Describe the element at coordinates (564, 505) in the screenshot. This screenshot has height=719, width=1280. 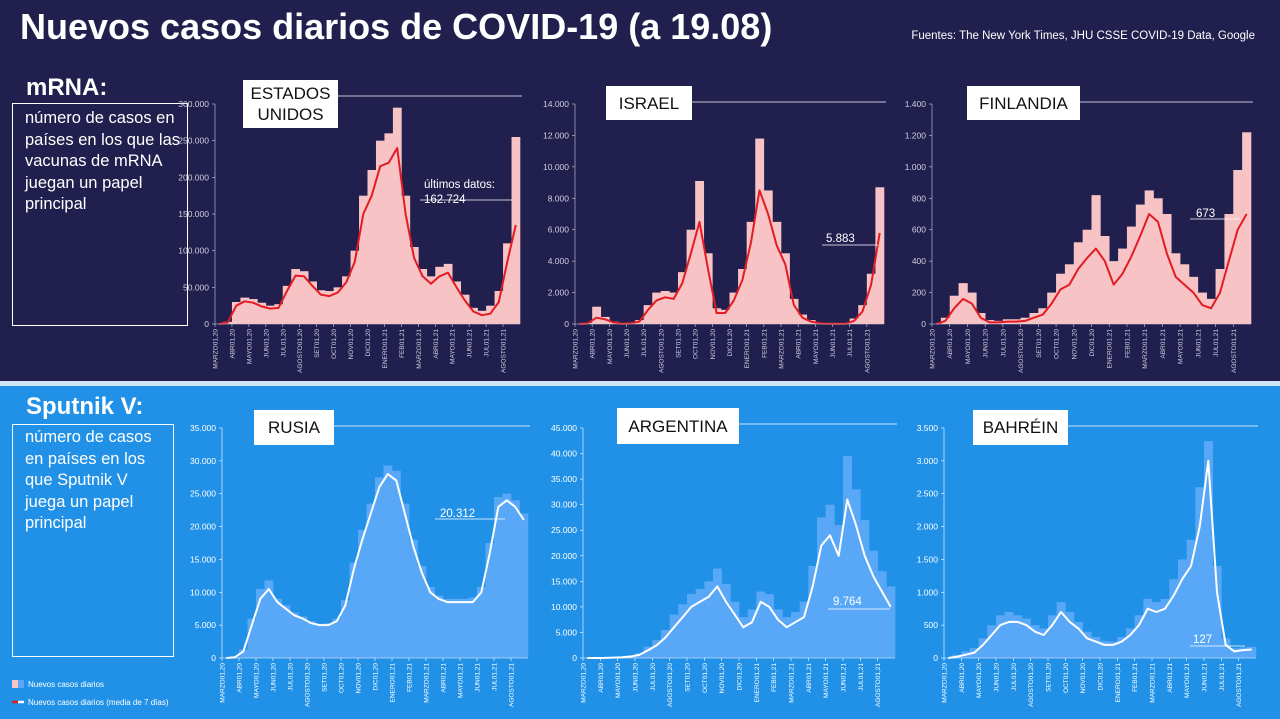
I see `y-tick-label: 30.000` at that location.